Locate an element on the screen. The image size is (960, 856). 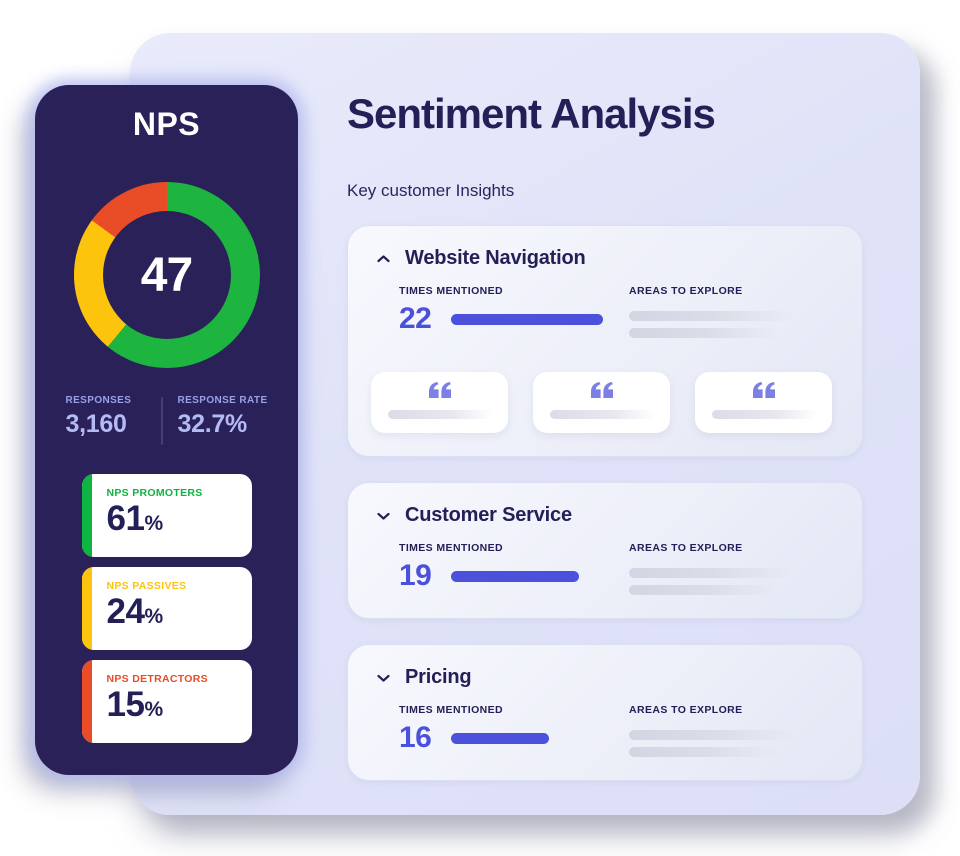
breakdown-card: NPS DETRACTORS 15% is located at coordinates (166, 701).